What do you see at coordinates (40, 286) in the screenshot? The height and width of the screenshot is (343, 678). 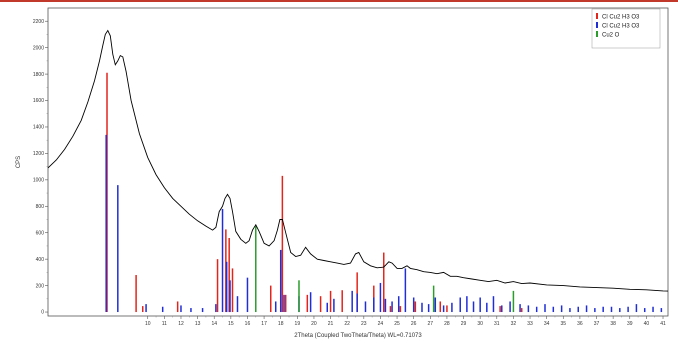 I see `y-tick-label: 200` at bounding box center [40, 286].